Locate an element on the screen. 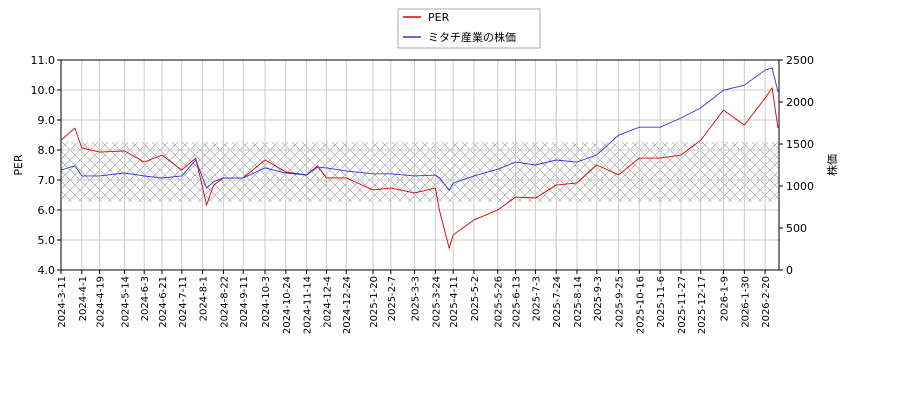 Image resolution: width=900 pixels, height=400 pixels. legend-box is located at coordinates (469, 28).